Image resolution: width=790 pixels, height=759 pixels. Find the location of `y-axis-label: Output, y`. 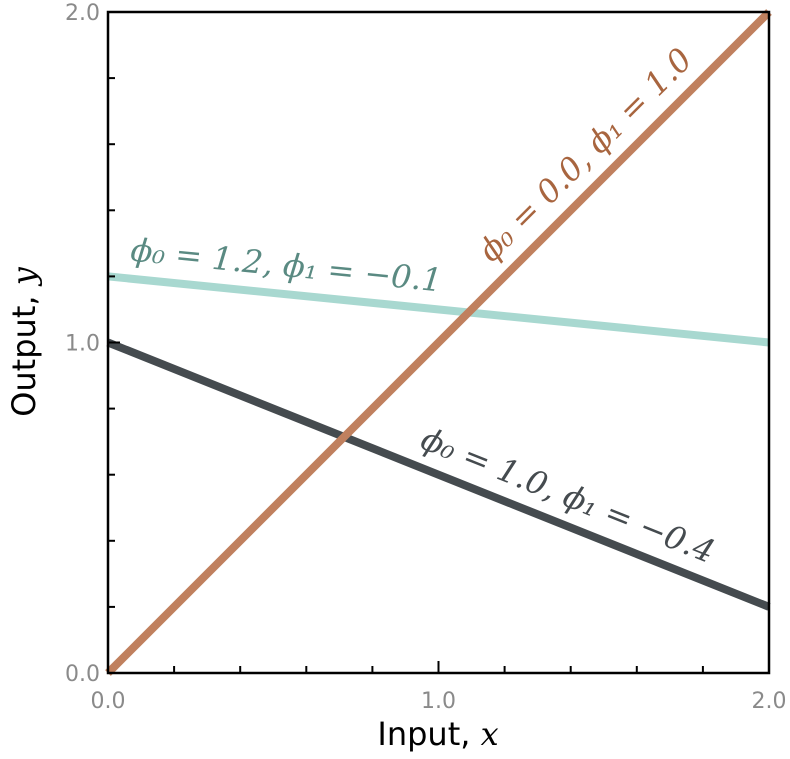

y-axis-label: Output, y is located at coordinates (24, 341).